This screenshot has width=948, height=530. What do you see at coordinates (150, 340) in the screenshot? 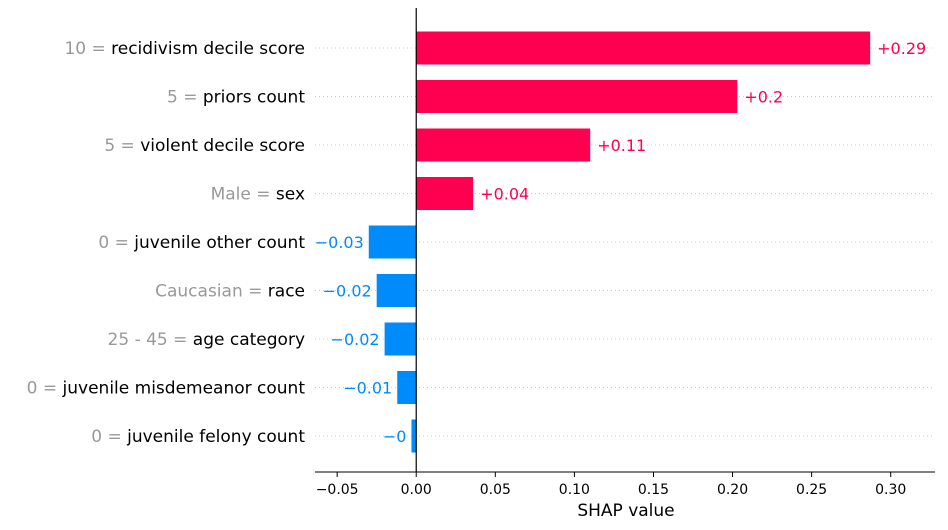
I see `feature-value-text: 25 - 45 =` at bounding box center [150, 340].